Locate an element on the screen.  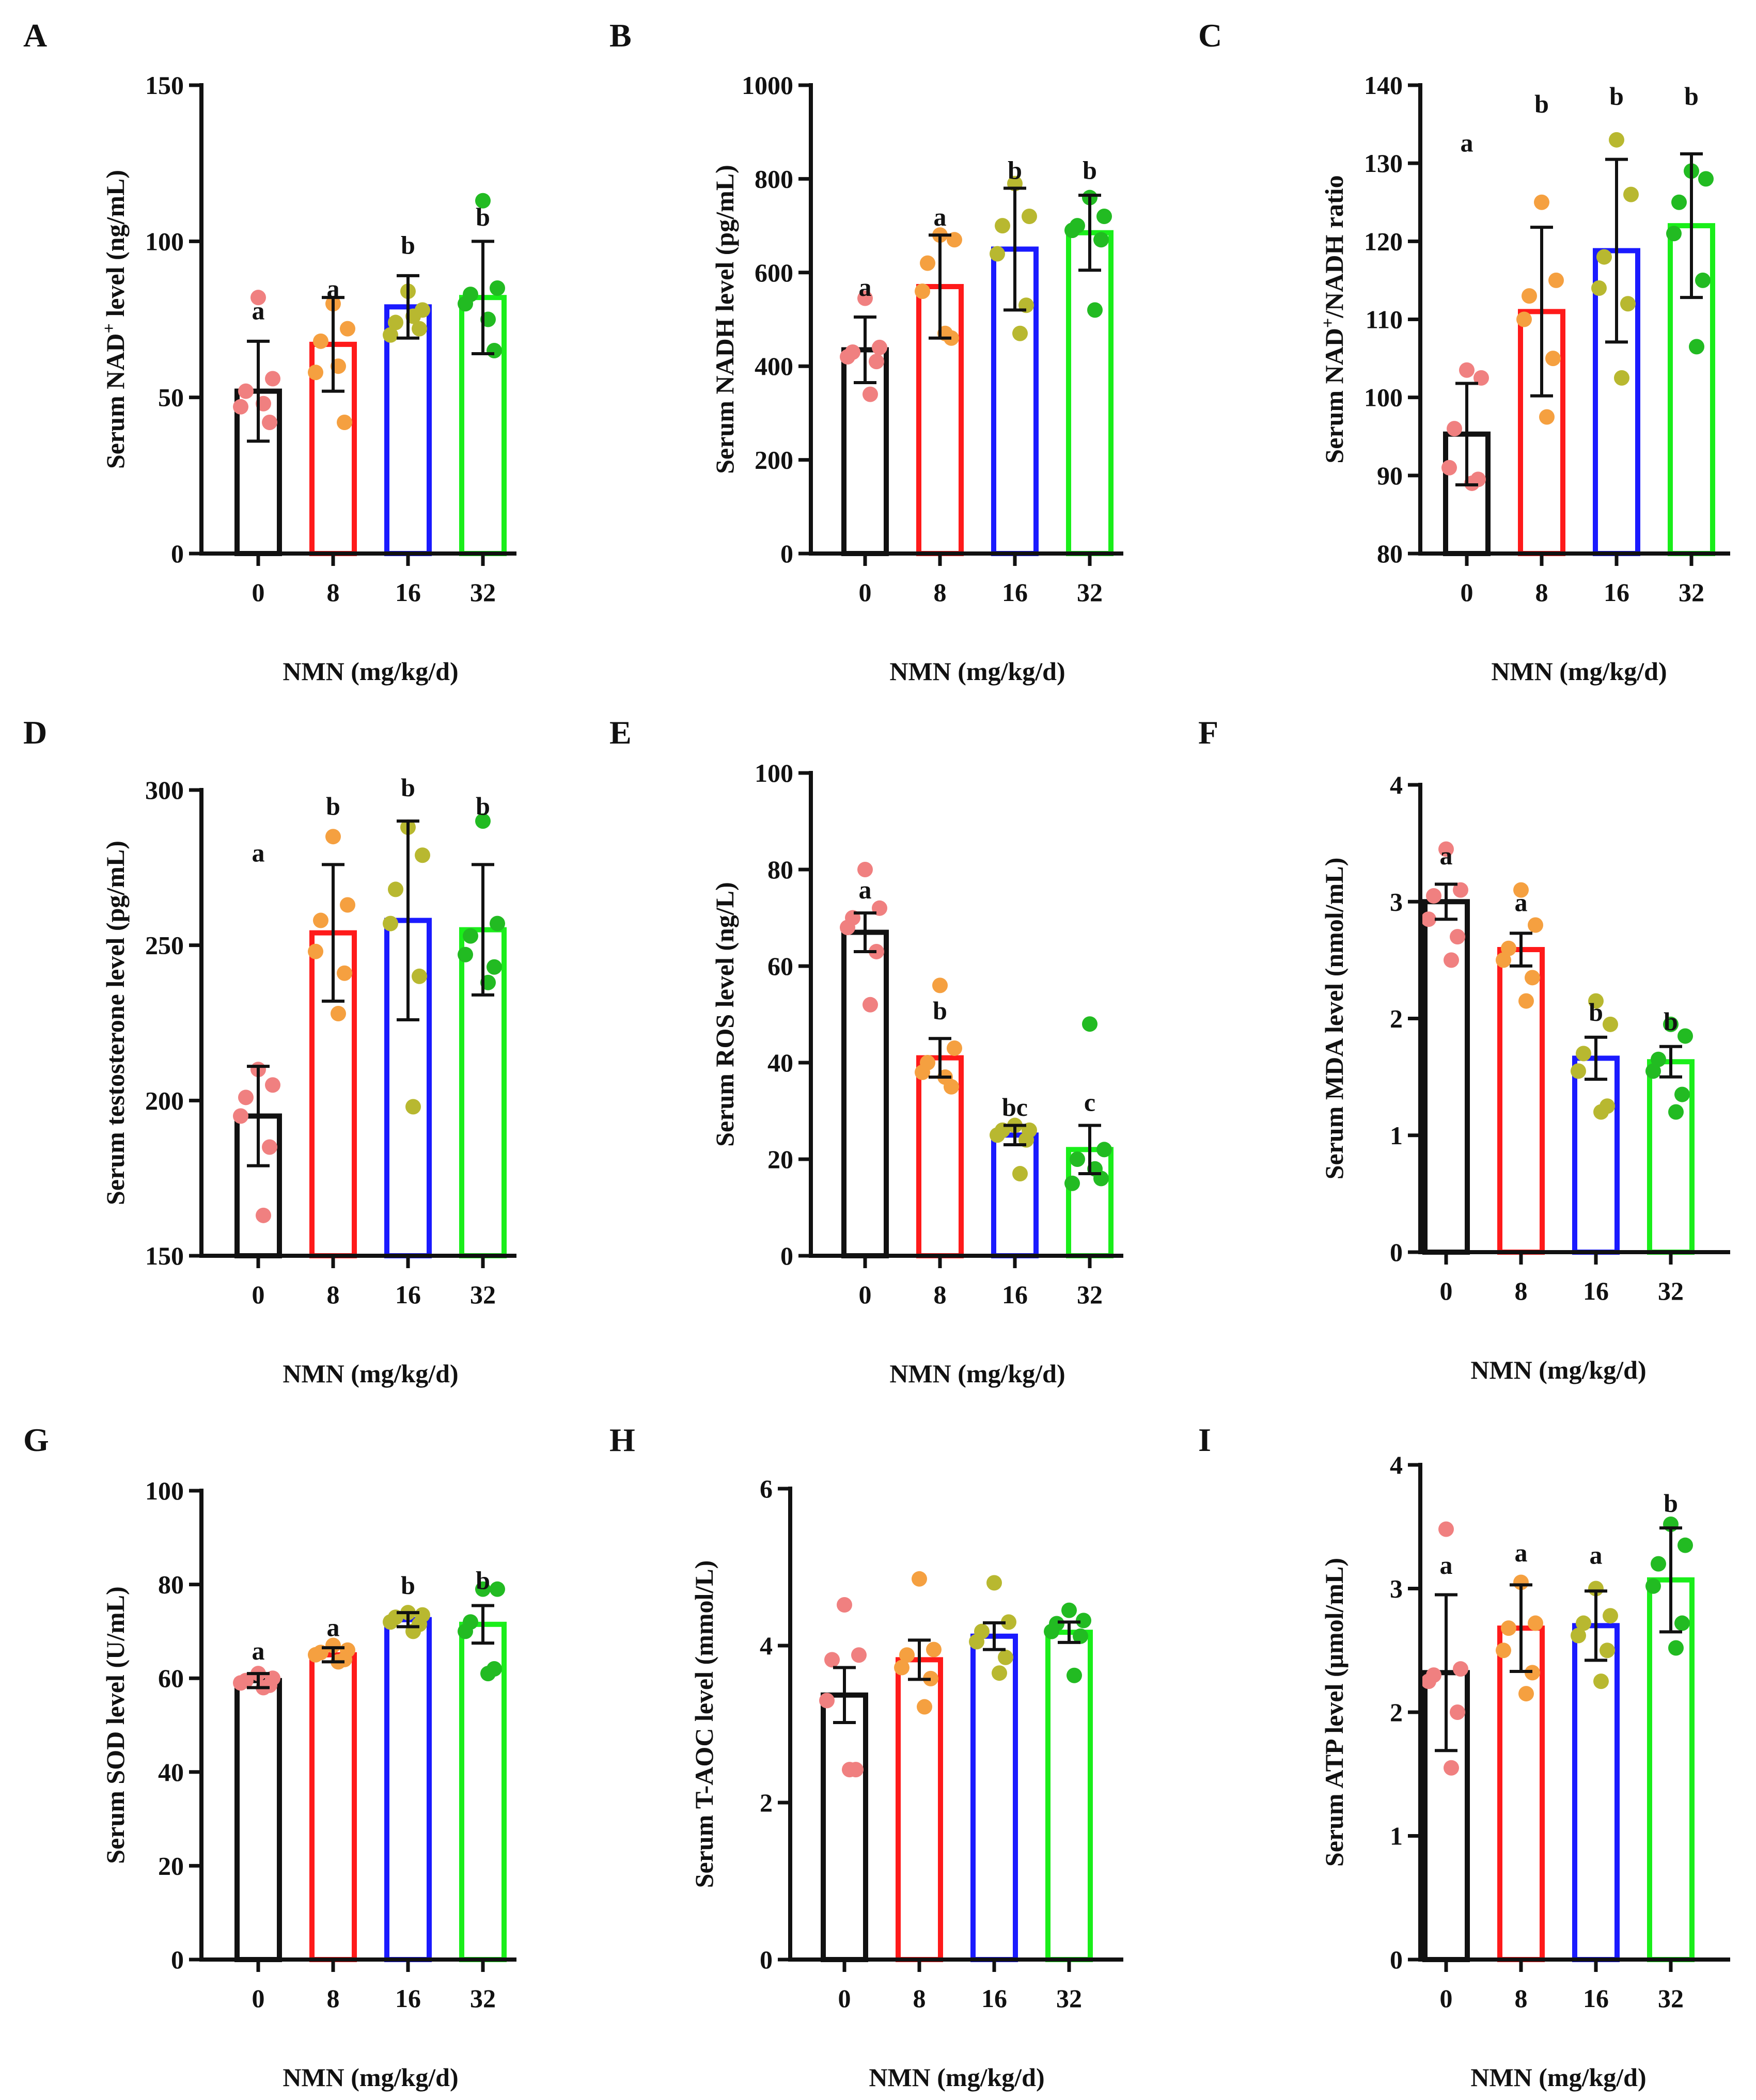
y-tick-label: 2 is located at coordinates (1396, 1713).